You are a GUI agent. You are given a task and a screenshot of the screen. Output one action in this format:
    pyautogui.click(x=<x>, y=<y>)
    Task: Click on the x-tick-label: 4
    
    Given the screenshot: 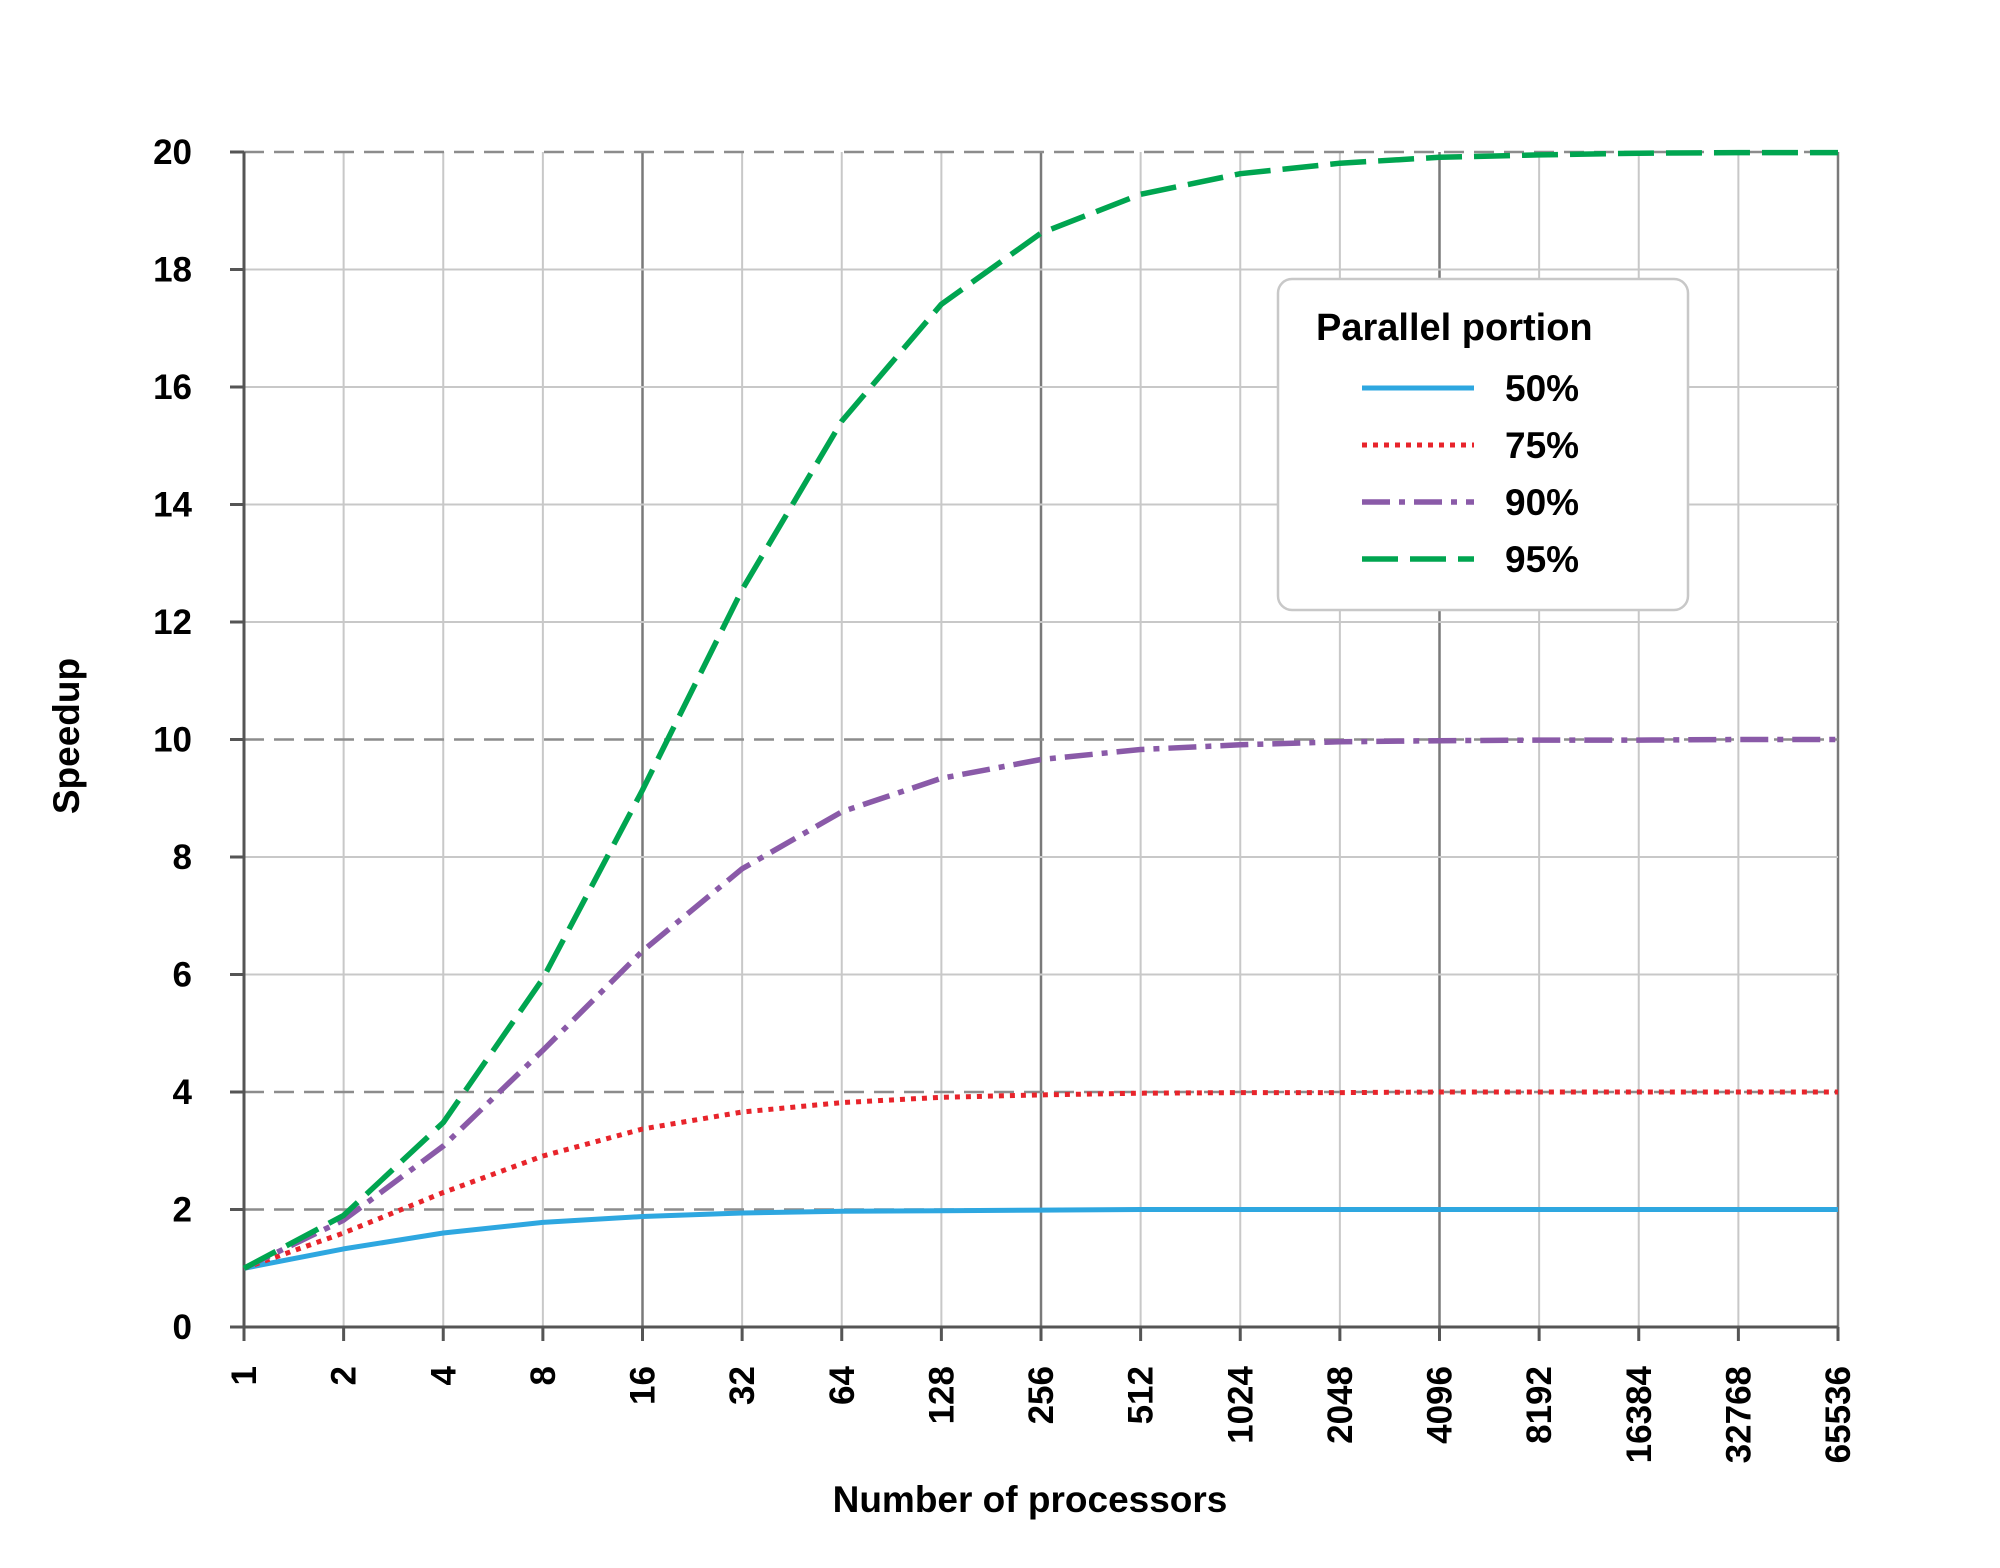 What is the action you would take?
    pyautogui.click(x=443, y=1375)
    